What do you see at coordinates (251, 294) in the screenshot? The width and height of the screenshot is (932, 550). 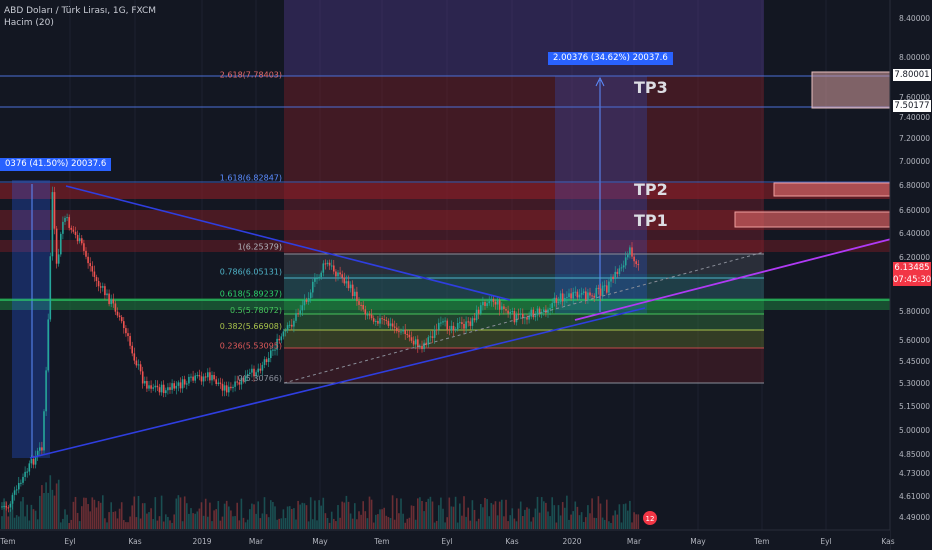 I see `fib-level-label: 0.618(5.89237)` at bounding box center [251, 294].